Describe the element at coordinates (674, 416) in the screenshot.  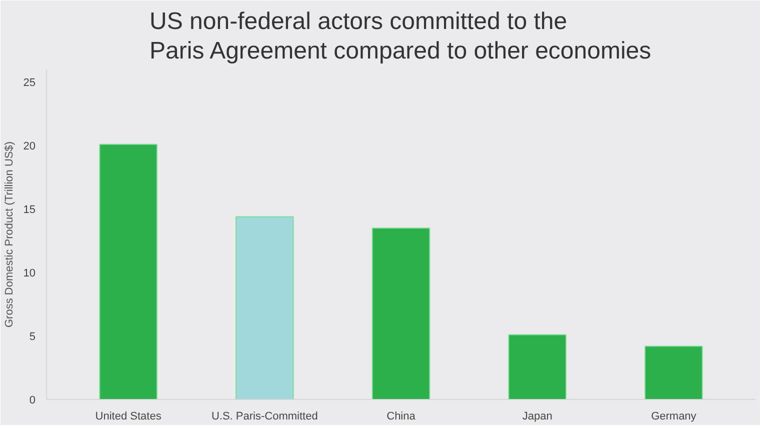
I see `x-tick-label: Germany` at that location.